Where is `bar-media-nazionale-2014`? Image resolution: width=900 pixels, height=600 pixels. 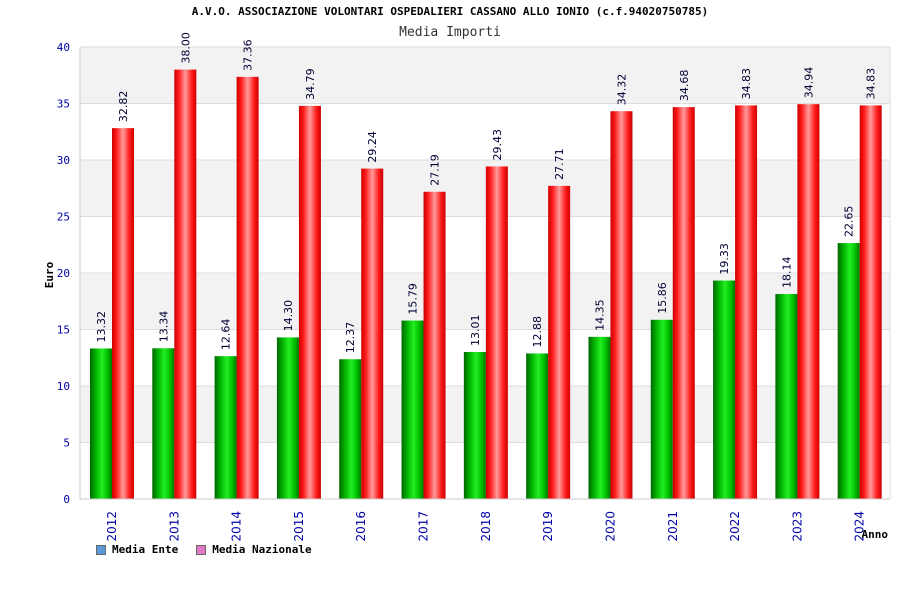
bar-media-nazionale-2014 is located at coordinates (247, 287).